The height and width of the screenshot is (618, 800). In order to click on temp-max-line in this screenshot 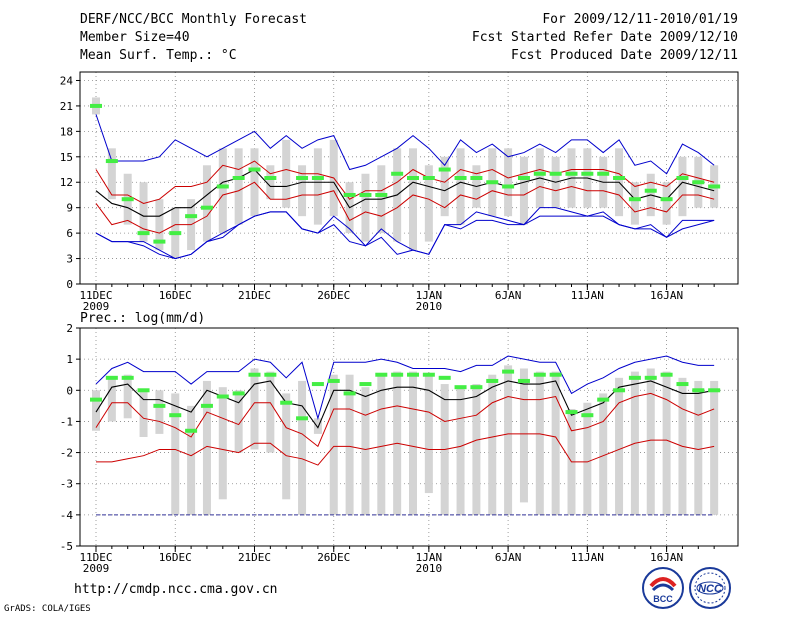, I will do `click(405, 144)`.